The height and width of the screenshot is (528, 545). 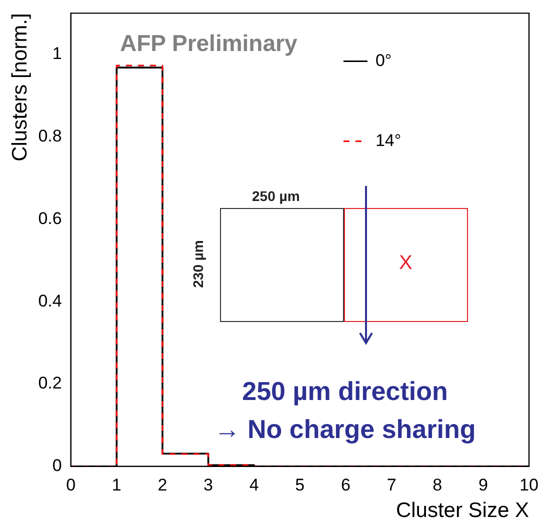 What do you see at coordinates (163, 484) in the screenshot?
I see `x-tick-label: 2` at bounding box center [163, 484].